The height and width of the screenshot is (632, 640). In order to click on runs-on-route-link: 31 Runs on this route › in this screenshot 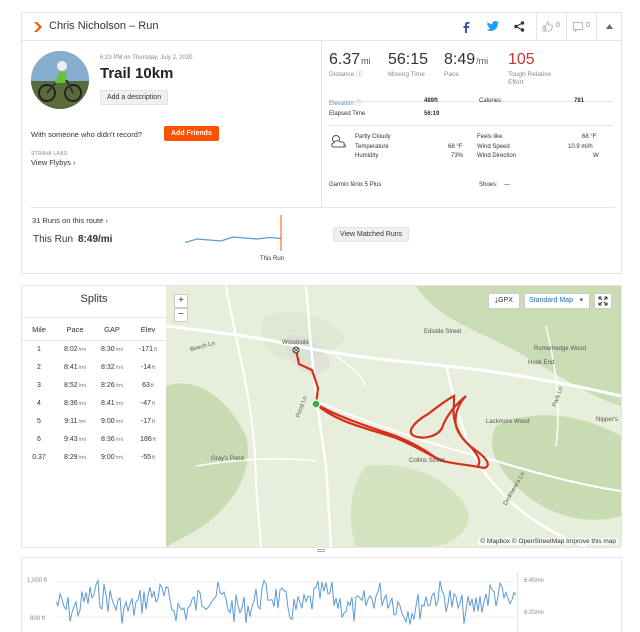, I will do `click(70, 220)`.